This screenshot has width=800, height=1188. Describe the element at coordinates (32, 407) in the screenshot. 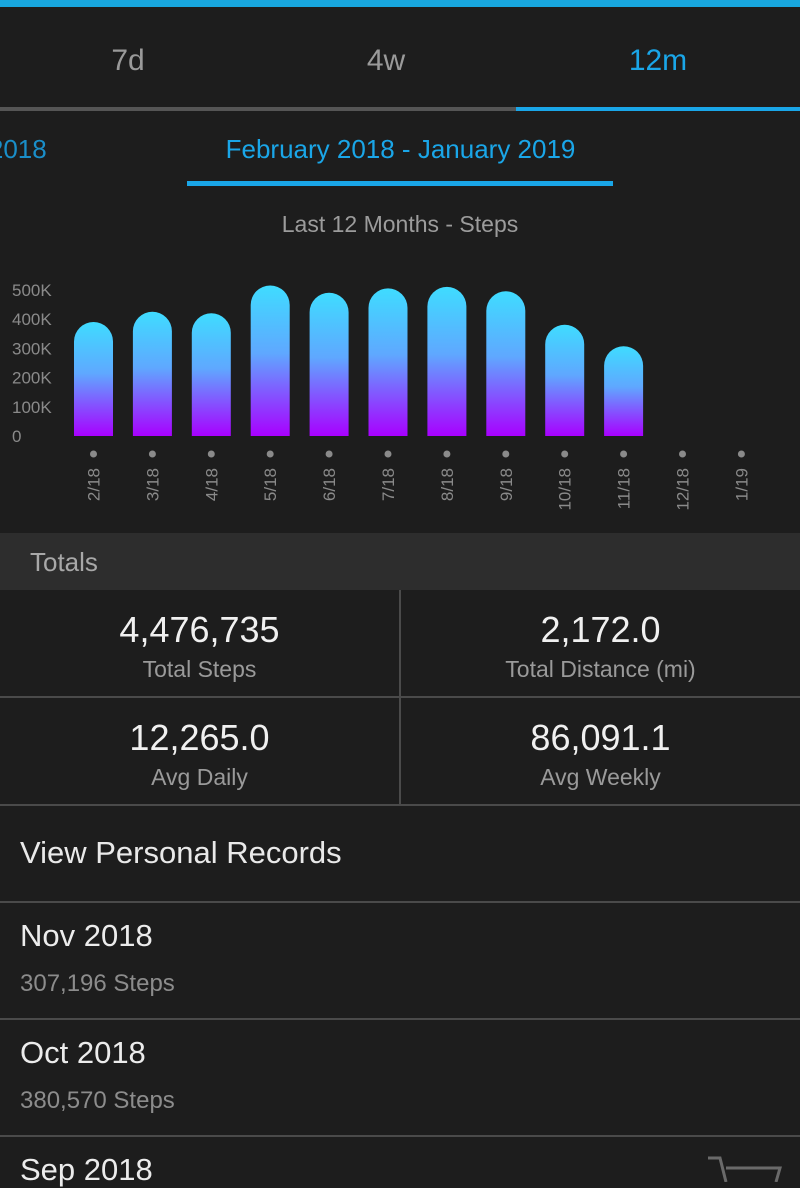

I see `y-tick-label: 100K` at that location.